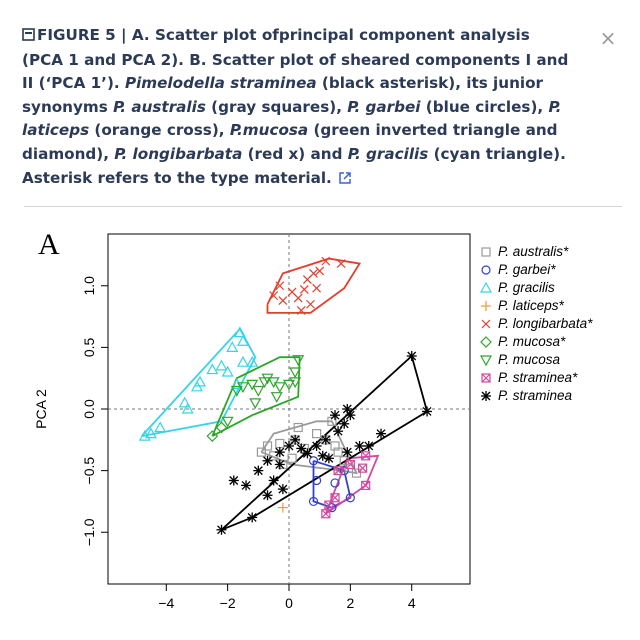 The width and height of the screenshot is (640, 640). I want to click on hull-boxx, so click(352, 484).